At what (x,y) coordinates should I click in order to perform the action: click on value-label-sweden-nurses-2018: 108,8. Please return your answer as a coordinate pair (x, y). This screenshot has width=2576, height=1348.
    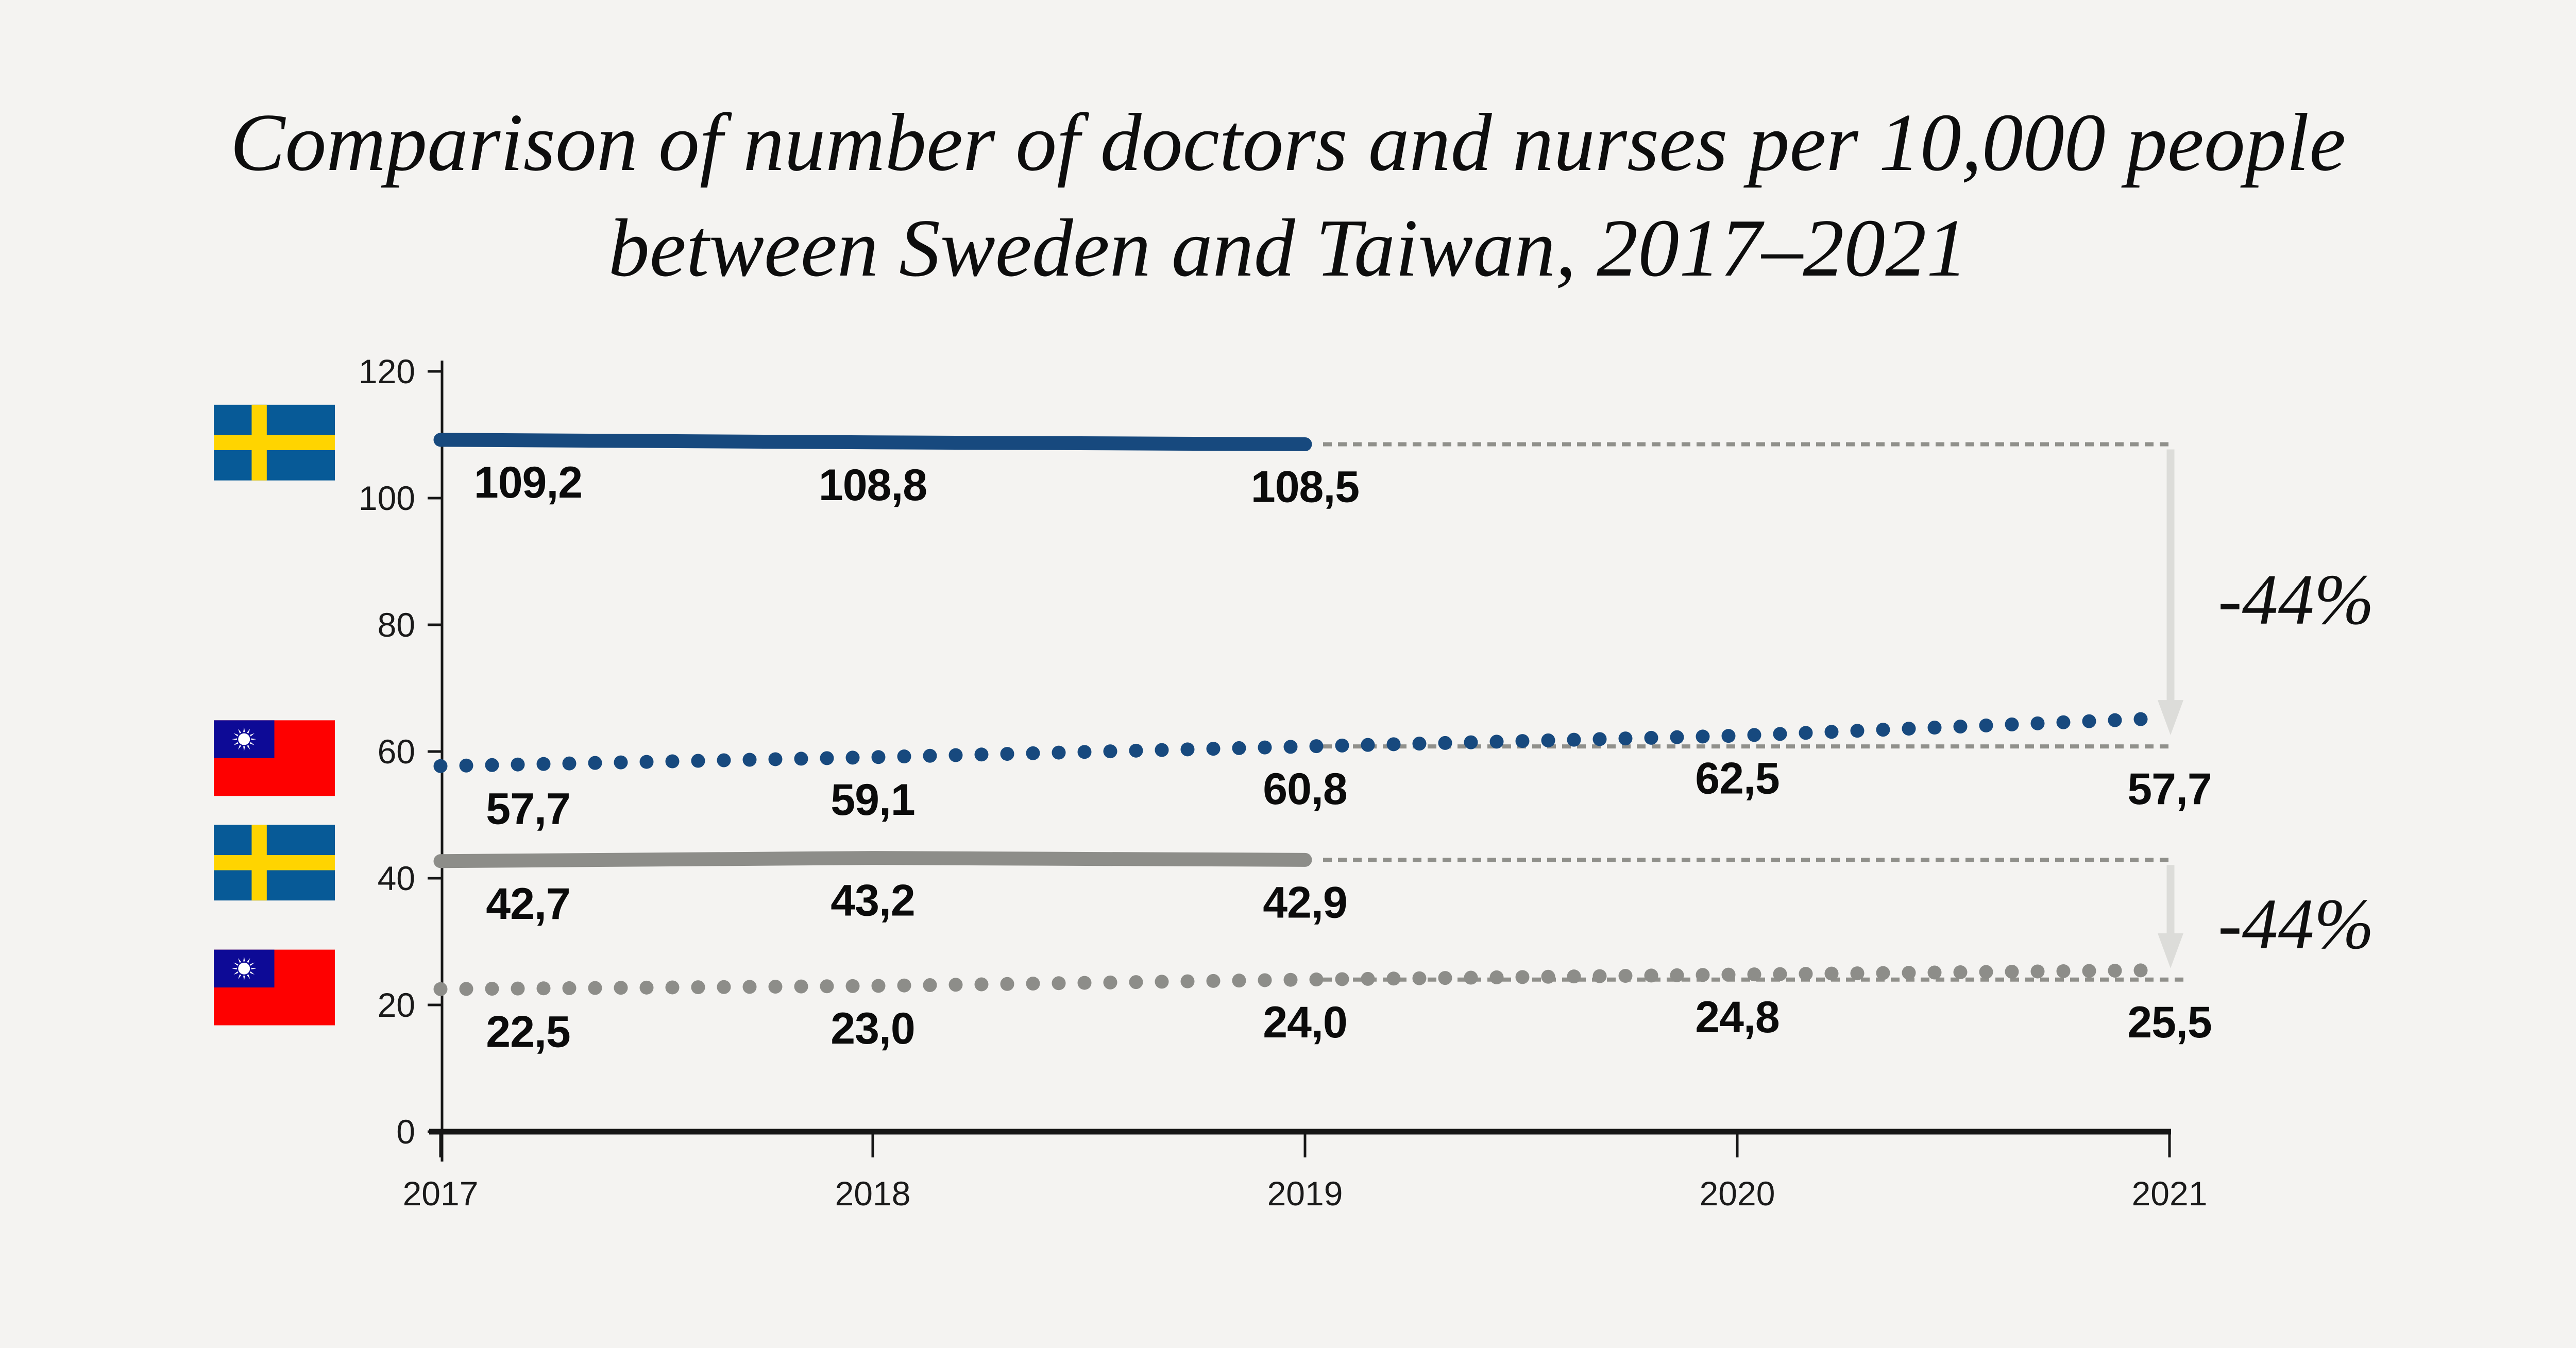
    Looking at the image, I should click on (873, 485).